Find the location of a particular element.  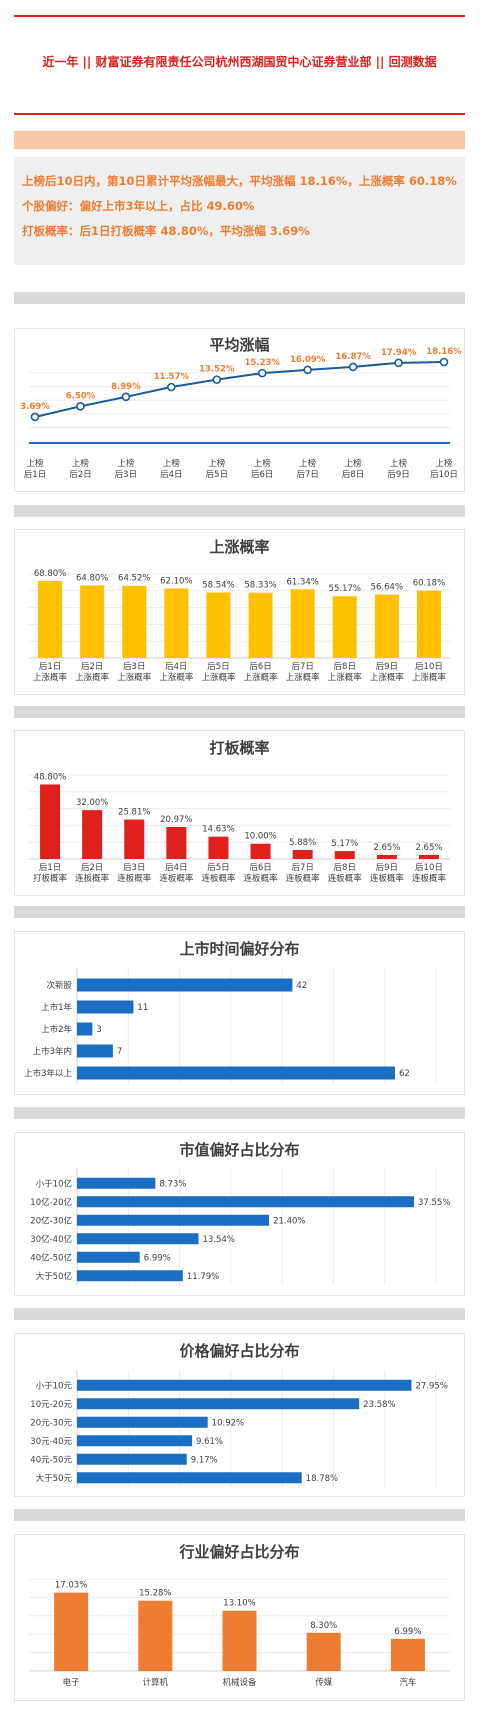

data-label: 55.17% is located at coordinates (345, 589).